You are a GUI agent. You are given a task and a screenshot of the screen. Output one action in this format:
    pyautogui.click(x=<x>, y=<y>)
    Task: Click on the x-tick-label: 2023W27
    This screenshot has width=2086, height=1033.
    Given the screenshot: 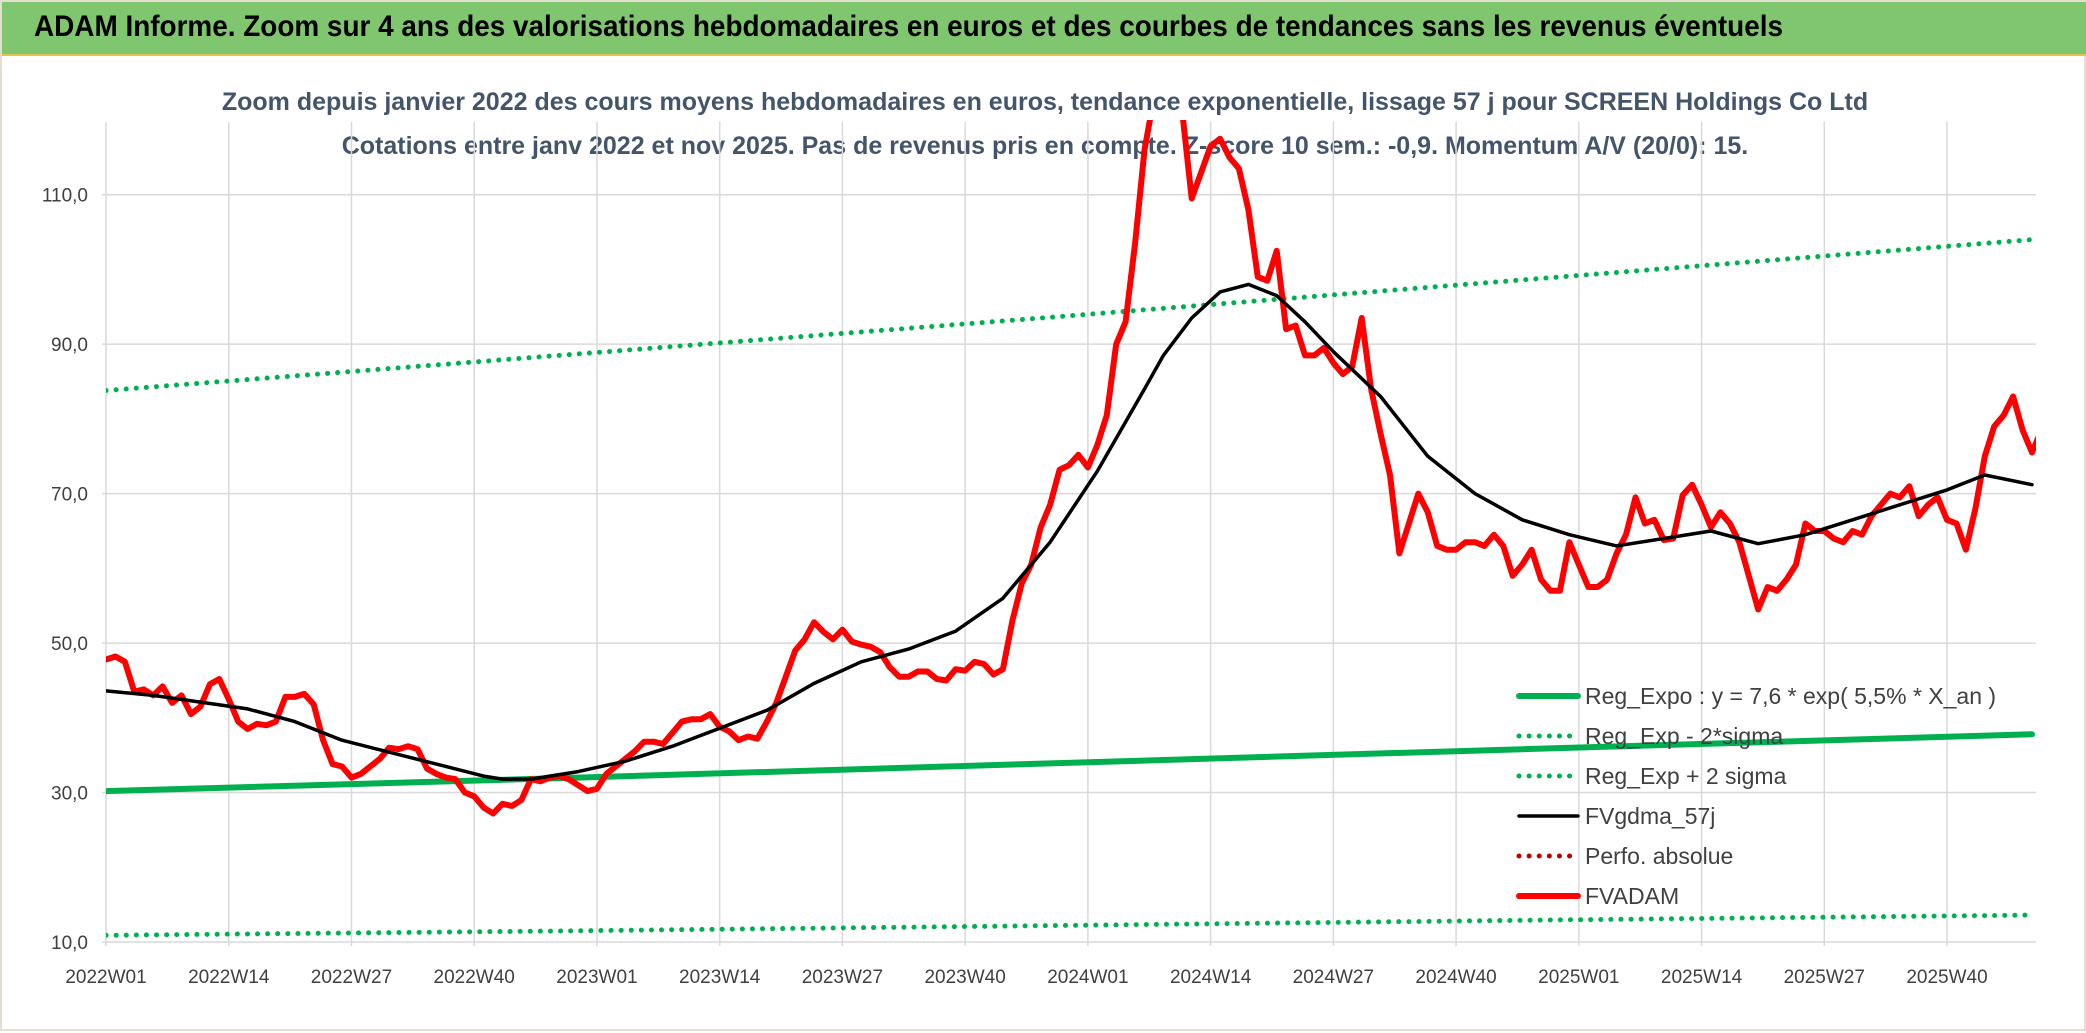 What is the action you would take?
    pyautogui.click(x=842, y=977)
    